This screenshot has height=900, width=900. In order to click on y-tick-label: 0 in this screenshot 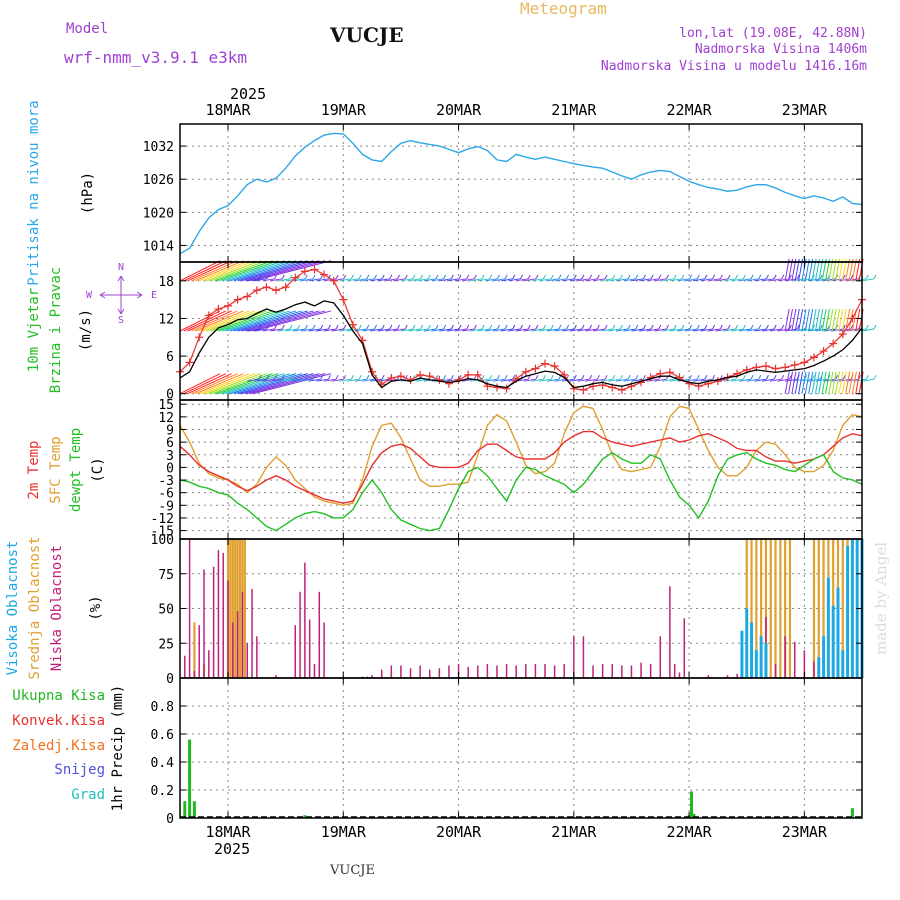, I will do `click(170, 679)`.